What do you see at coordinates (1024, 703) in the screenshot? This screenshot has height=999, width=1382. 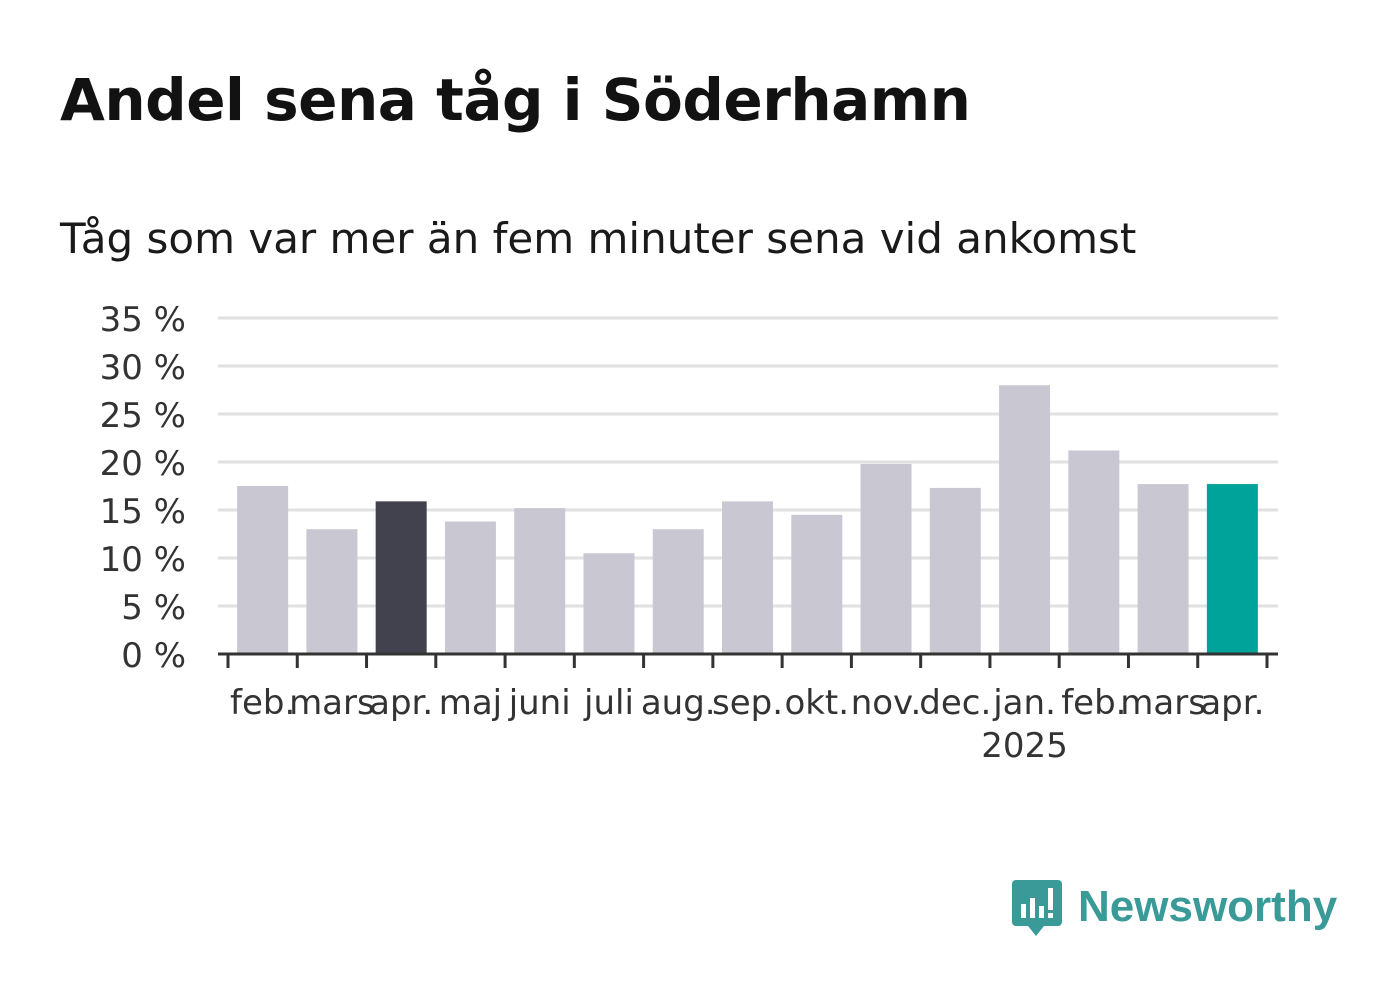 I see `x-tick-label: jan.` at bounding box center [1024, 703].